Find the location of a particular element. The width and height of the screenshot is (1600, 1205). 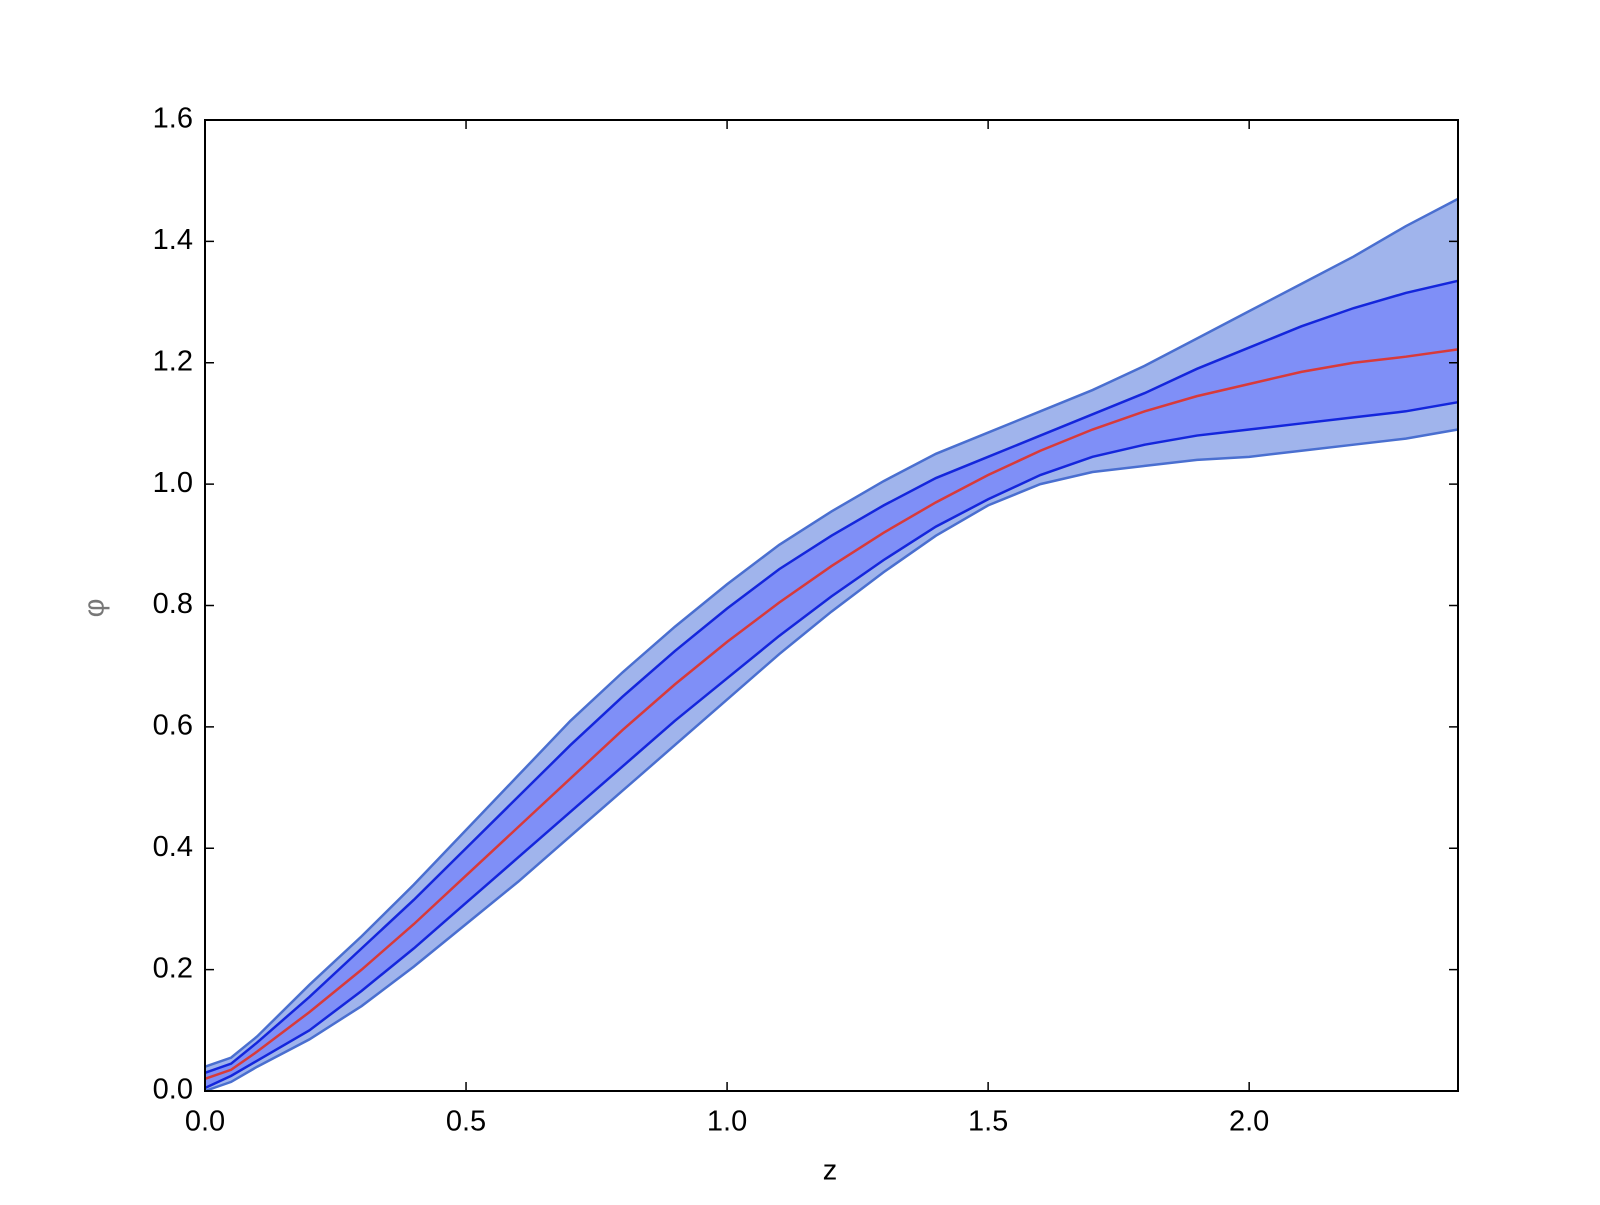

x-tick-label: 2.0 is located at coordinates (1249, 1122).